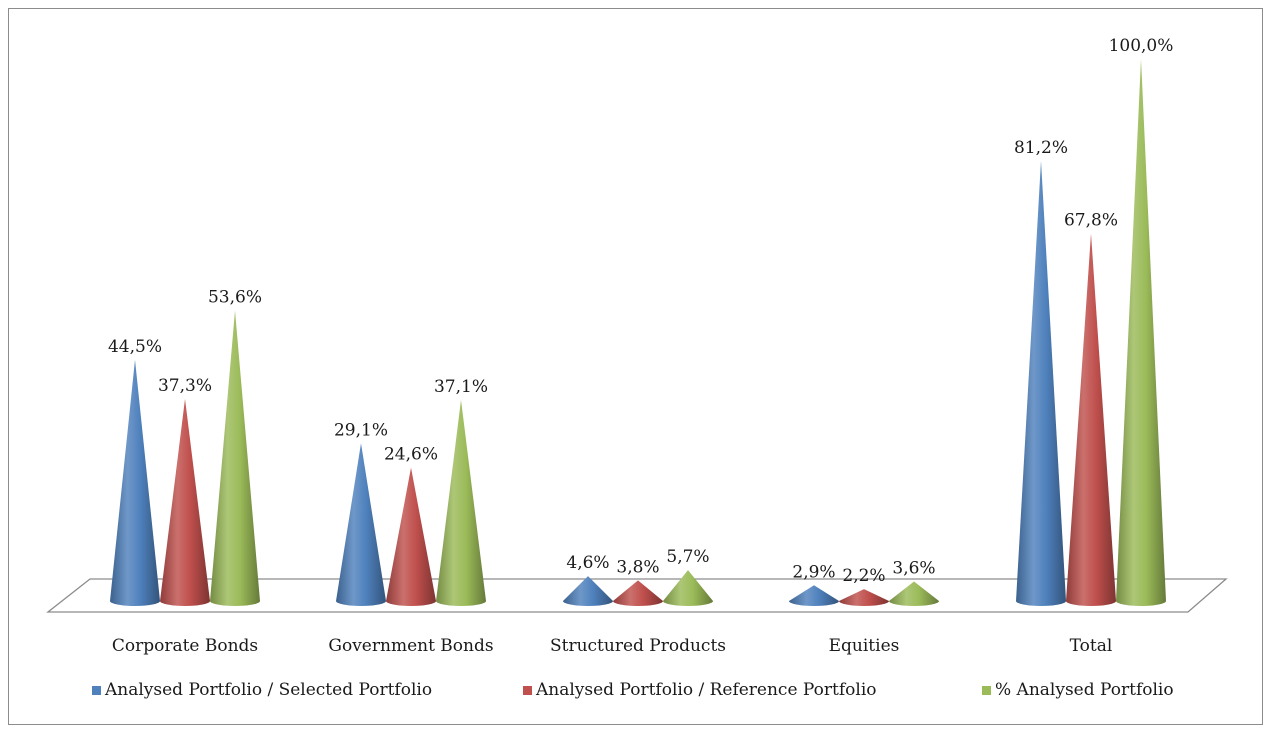 The width and height of the screenshot is (1271, 733). What do you see at coordinates (1091, 221) in the screenshot?
I see `data-label-total-series-2: 67,8%` at bounding box center [1091, 221].